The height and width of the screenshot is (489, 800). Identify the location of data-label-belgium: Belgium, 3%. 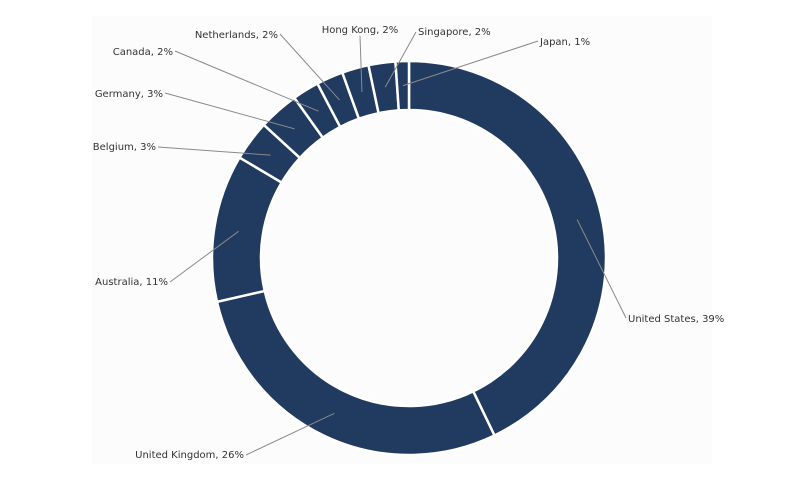
(124, 147).